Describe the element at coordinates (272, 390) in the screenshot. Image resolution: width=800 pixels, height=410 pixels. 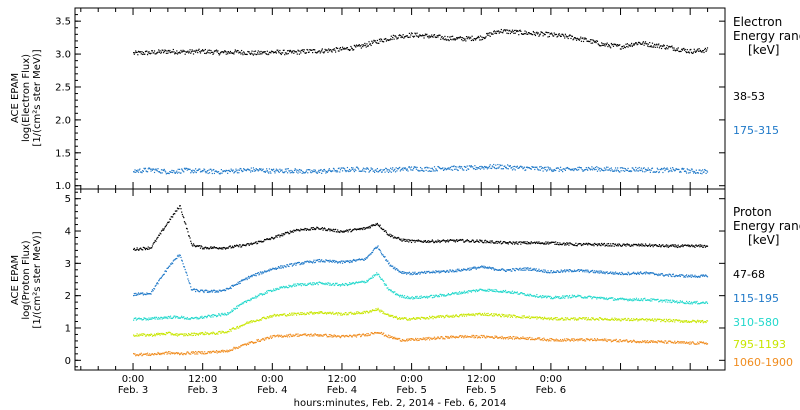
I see `x-tick-date-label: Feb. 4` at that location.